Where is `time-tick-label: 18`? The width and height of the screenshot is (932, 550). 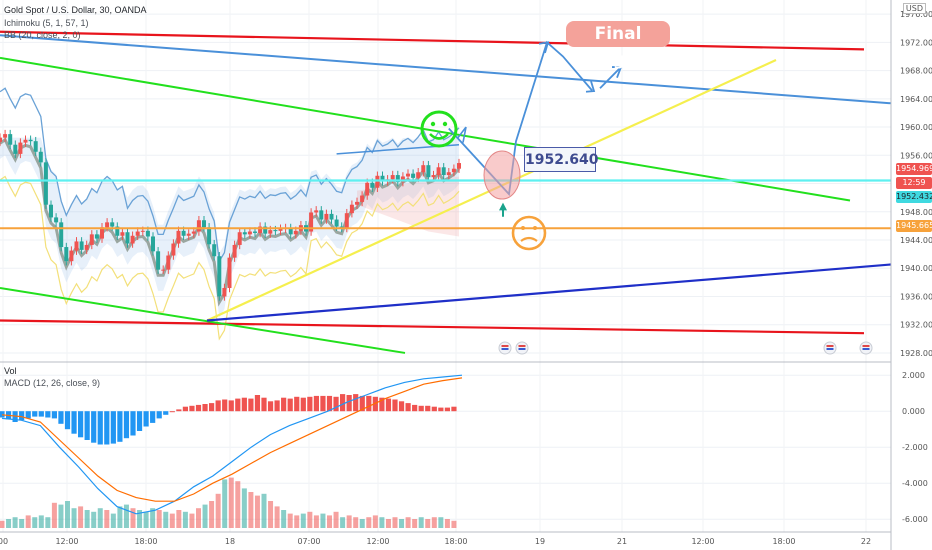 time-tick-label: 18 is located at coordinates (230, 541).